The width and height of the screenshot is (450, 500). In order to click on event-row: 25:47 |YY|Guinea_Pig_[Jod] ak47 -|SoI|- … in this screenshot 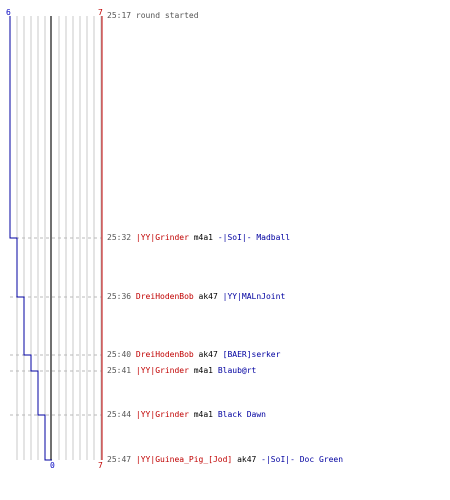, I will do `click(225, 460)`.